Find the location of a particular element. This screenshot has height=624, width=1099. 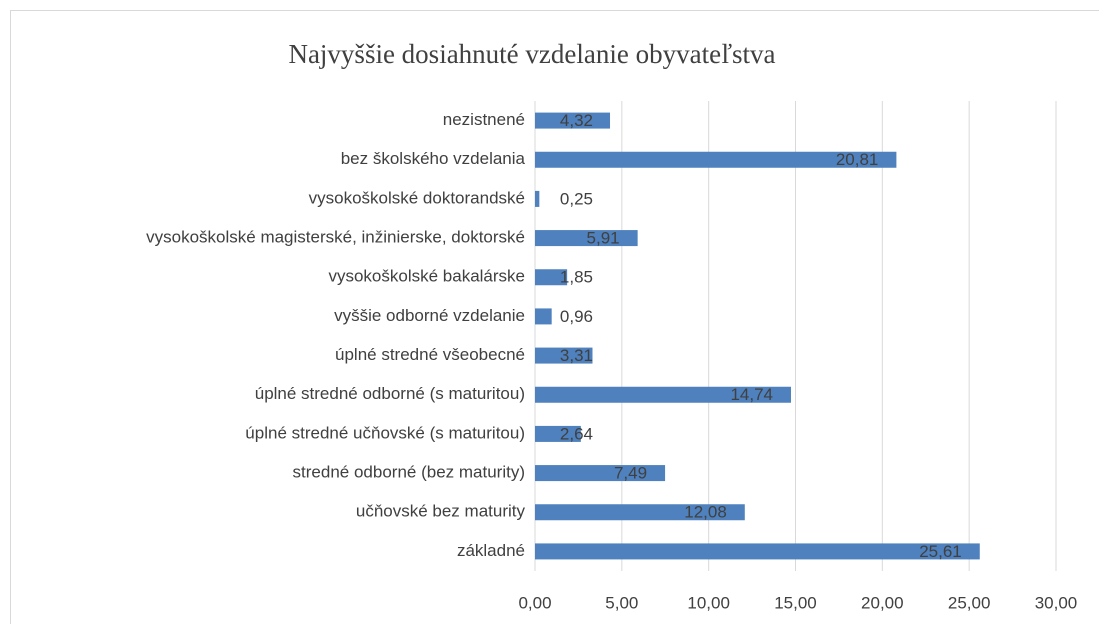

x-tick-label: 20,00 is located at coordinates (882, 602).